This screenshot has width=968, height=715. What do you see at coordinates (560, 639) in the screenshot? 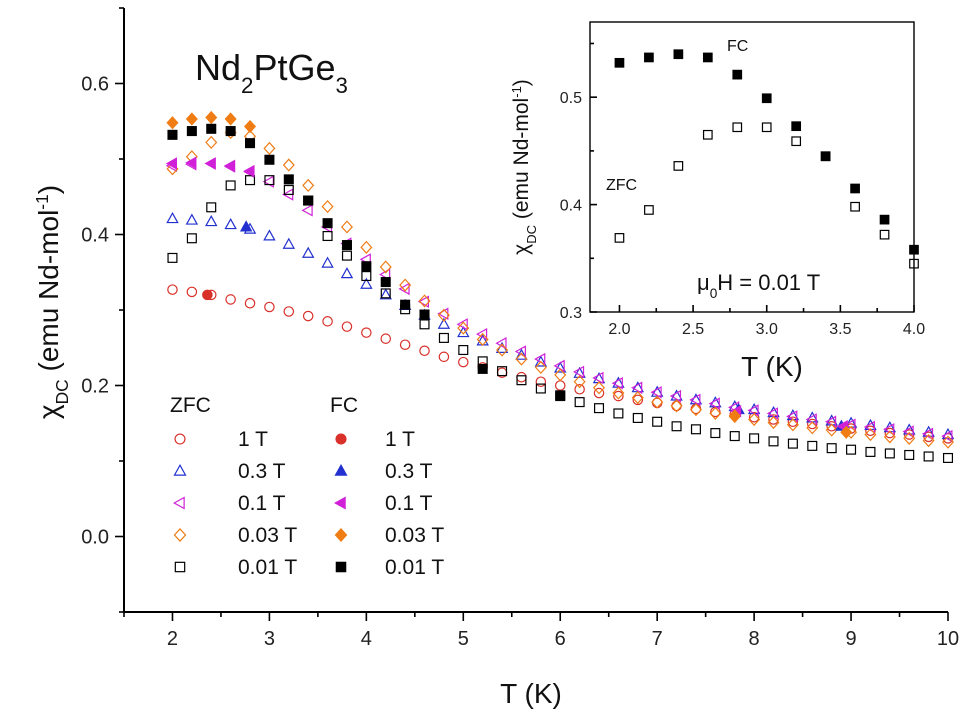
I see `x-tick-label: 6` at bounding box center [560, 639].